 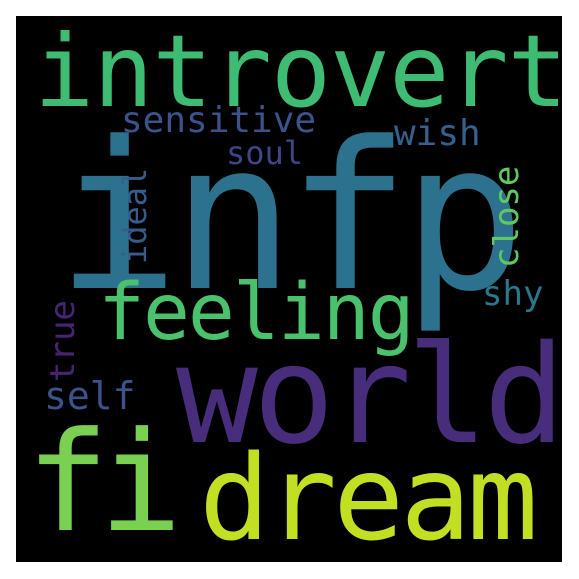 What do you see at coordinates (265, 153) in the screenshot?
I see `word-soul: soul` at bounding box center [265, 153].